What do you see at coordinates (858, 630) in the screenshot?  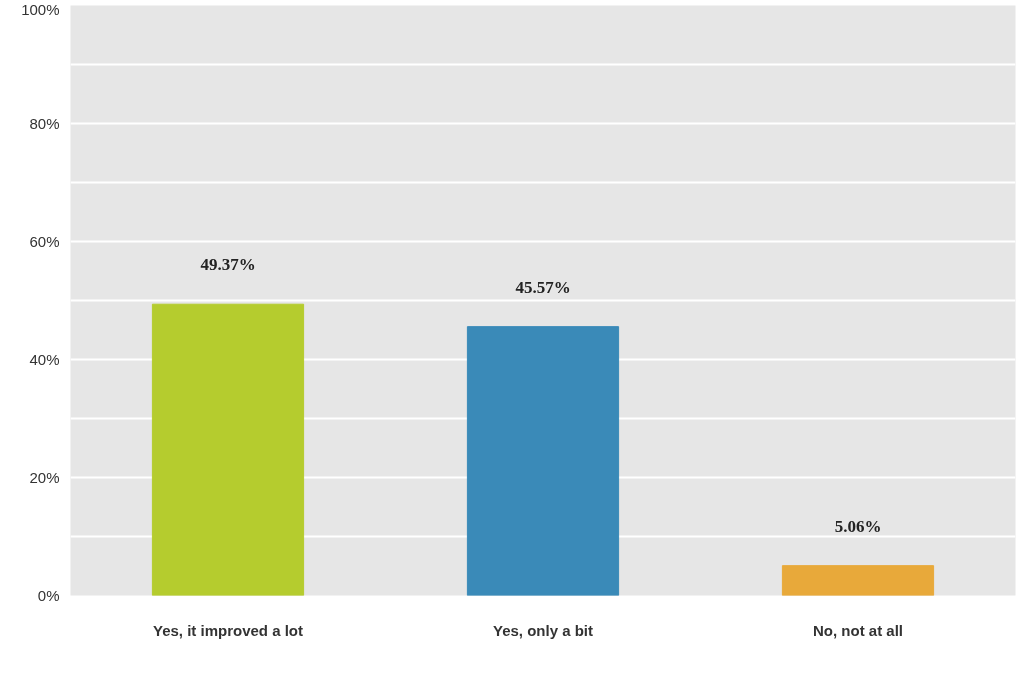 I see `x-tick-label: No, not at all` at bounding box center [858, 630].